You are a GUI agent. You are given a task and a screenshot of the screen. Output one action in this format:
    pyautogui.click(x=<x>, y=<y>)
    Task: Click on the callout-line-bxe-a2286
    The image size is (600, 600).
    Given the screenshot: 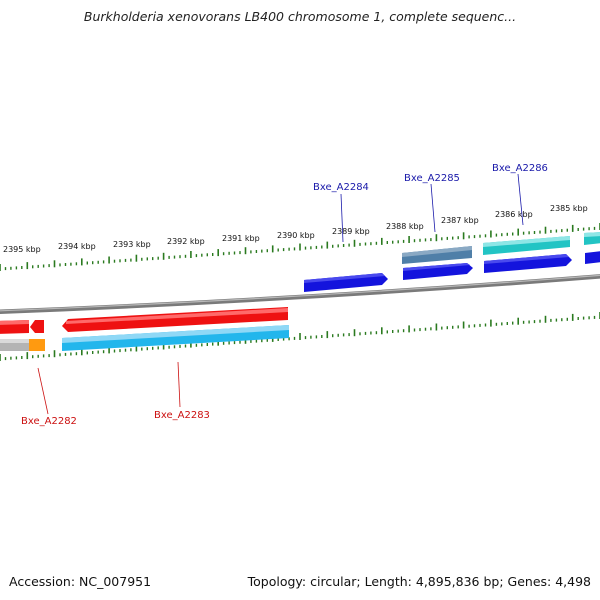 What is the action you would take?
    pyautogui.click(x=520, y=199)
    